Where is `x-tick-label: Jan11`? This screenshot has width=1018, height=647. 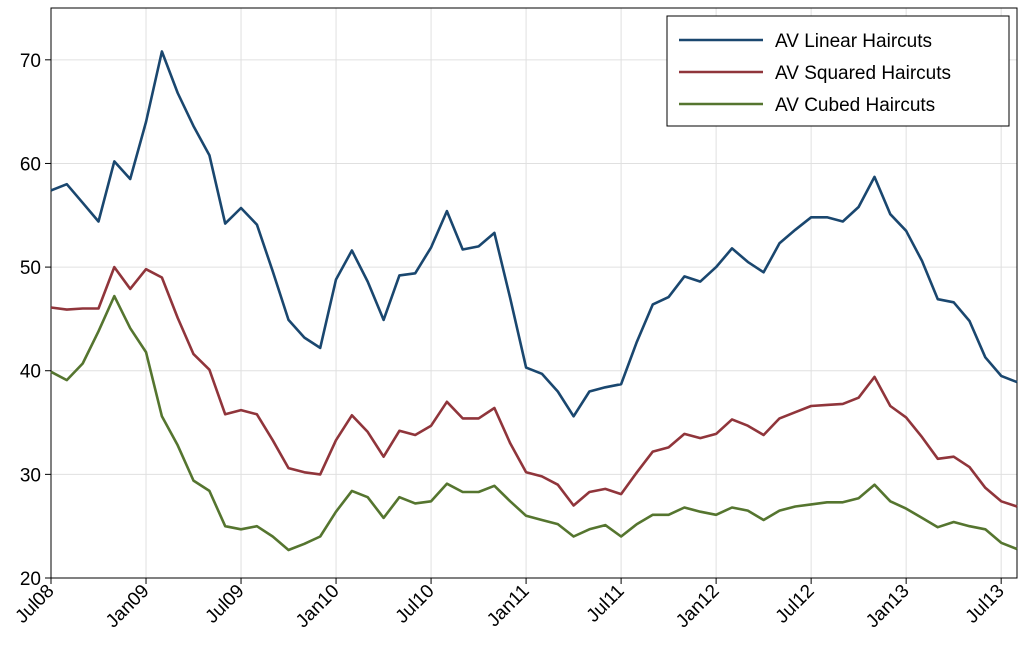 x-tick-label: Jan11 is located at coordinates (508, 606).